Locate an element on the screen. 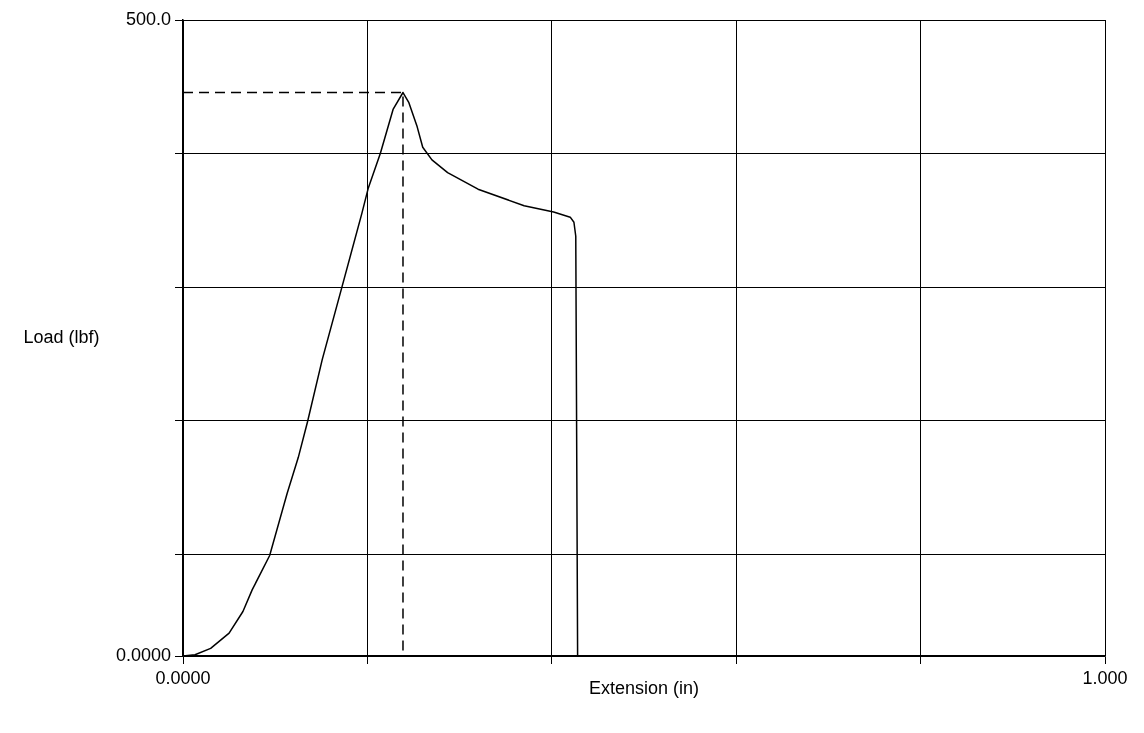 The image size is (1144, 733). y-tick-label: 500.0 is located at coordinates (148, 18).